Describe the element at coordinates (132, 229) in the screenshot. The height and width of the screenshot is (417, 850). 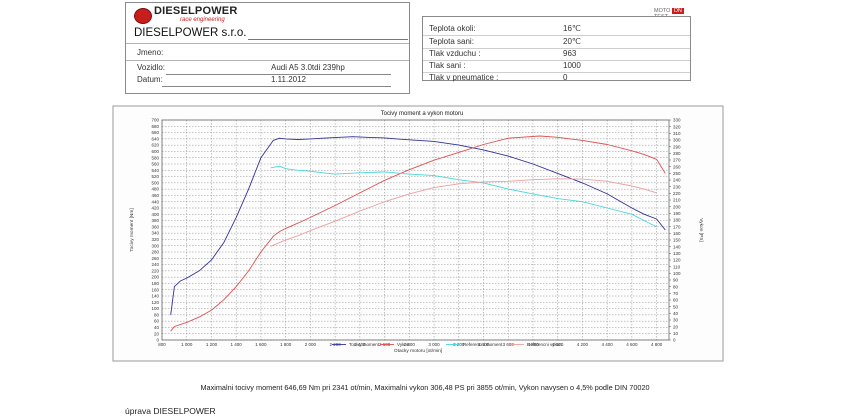
I see `y-axis-label-left: Tocivy moment [Nm]` at that location.